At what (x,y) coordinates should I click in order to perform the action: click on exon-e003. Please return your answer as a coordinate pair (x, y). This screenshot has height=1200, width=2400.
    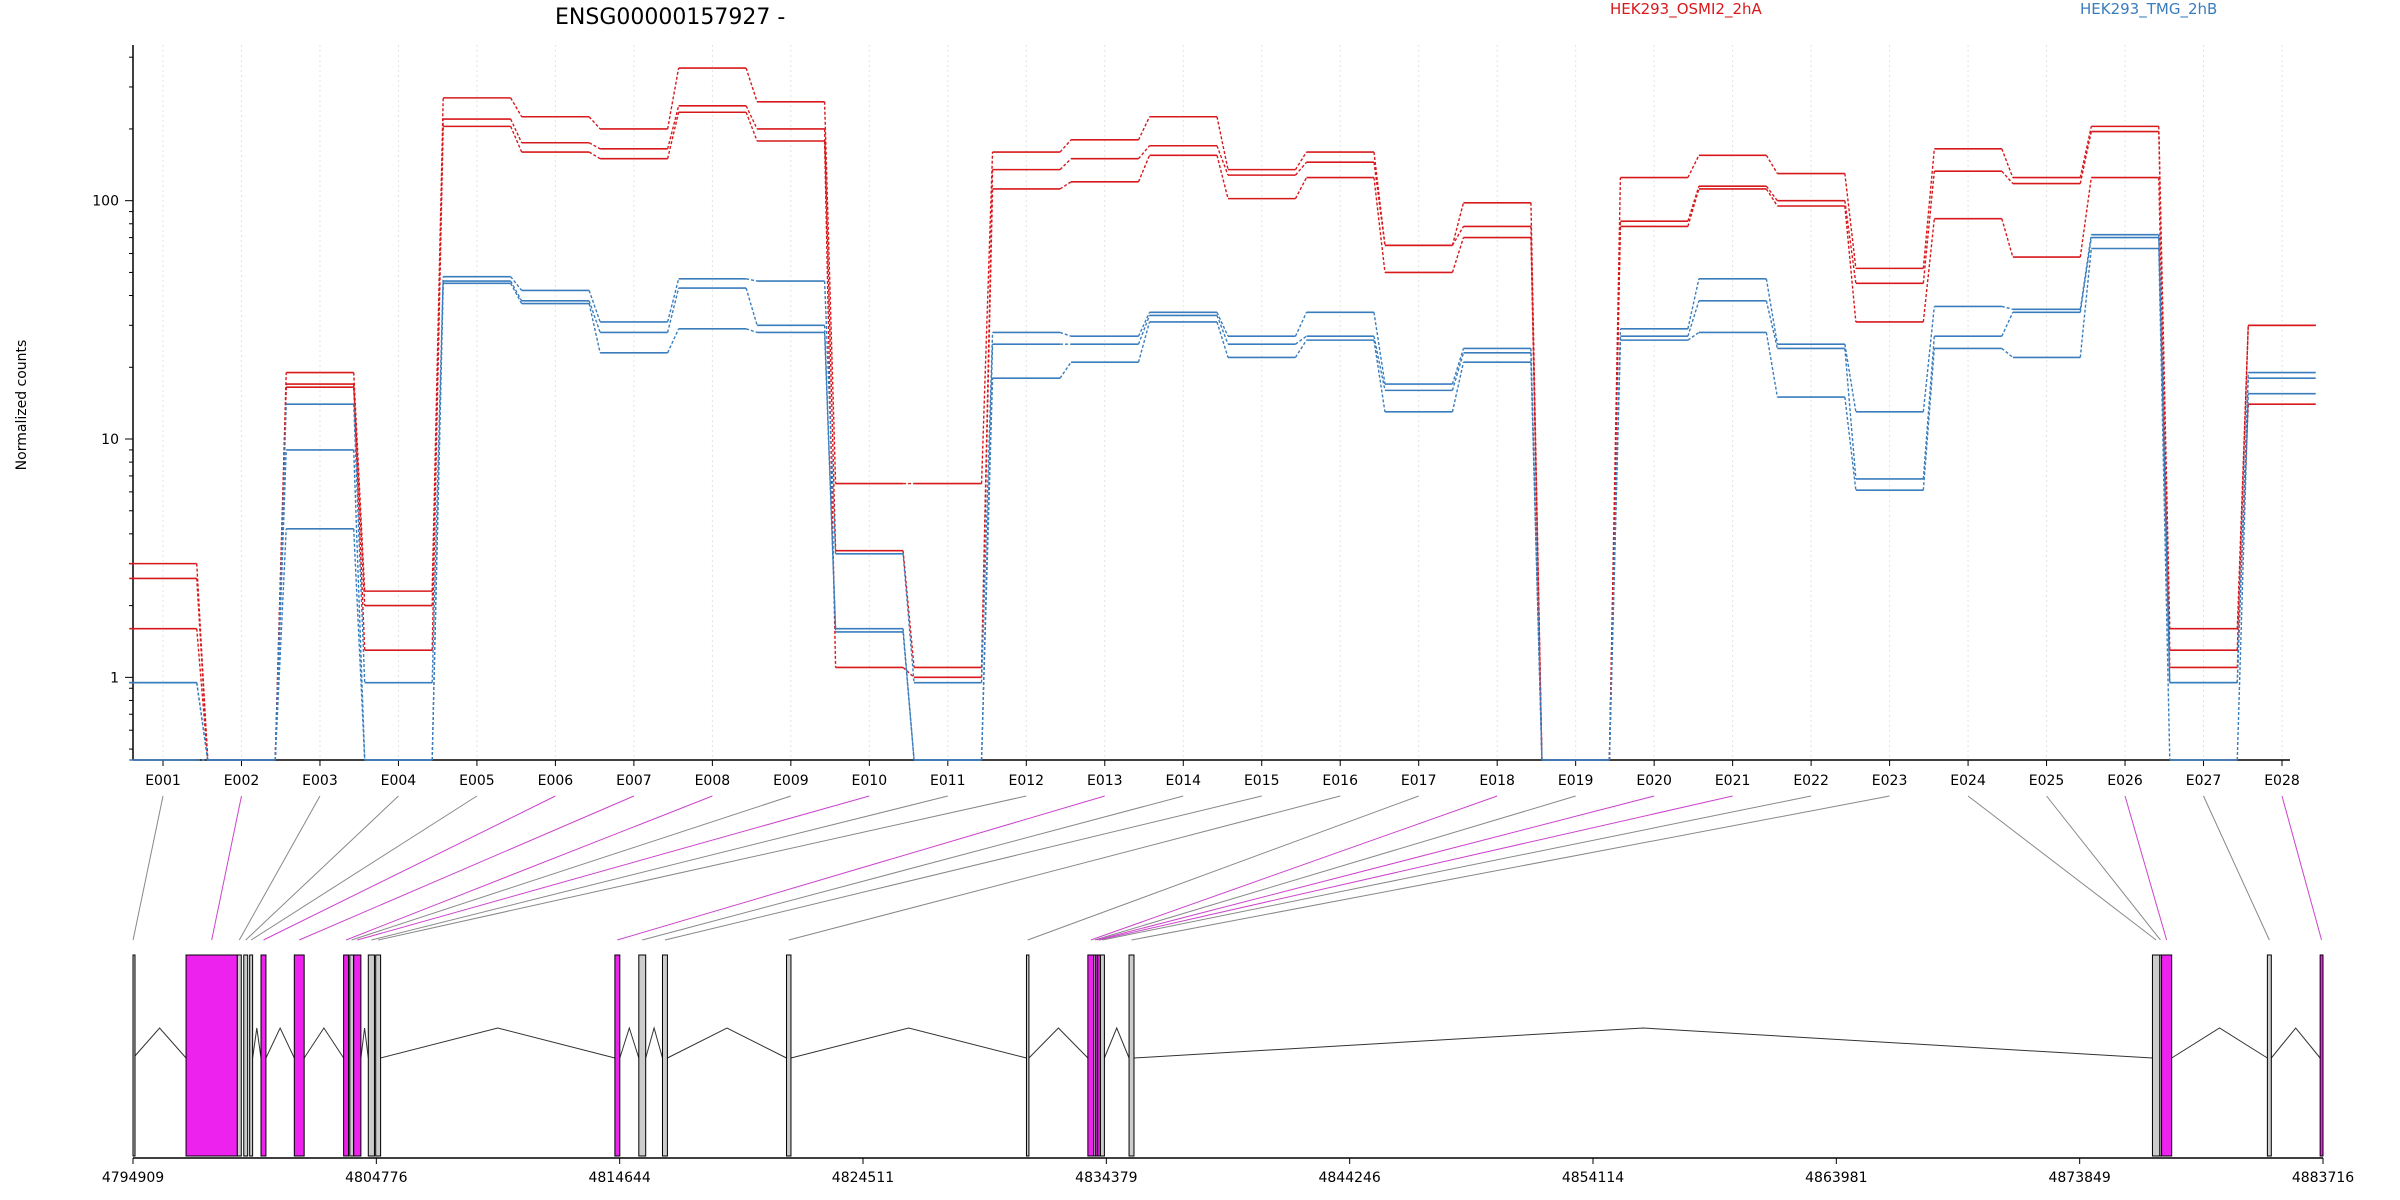
    Looking at the image, I should click on (239, 1055).